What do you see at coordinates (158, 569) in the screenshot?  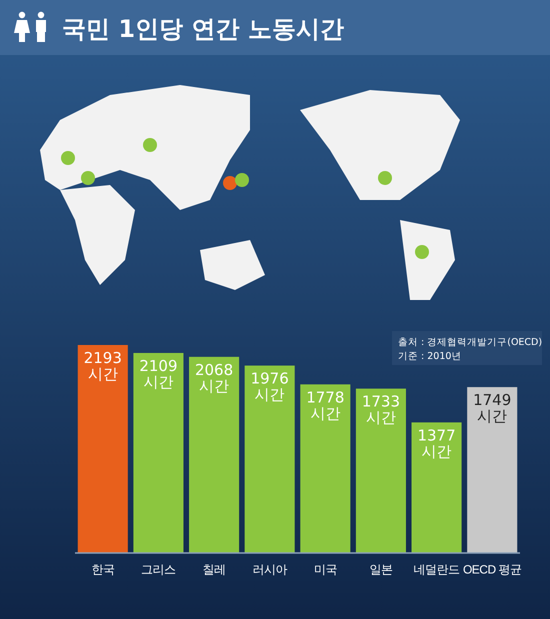 I see `x-tick-label: 그리스` at bounding box center [158, 569].